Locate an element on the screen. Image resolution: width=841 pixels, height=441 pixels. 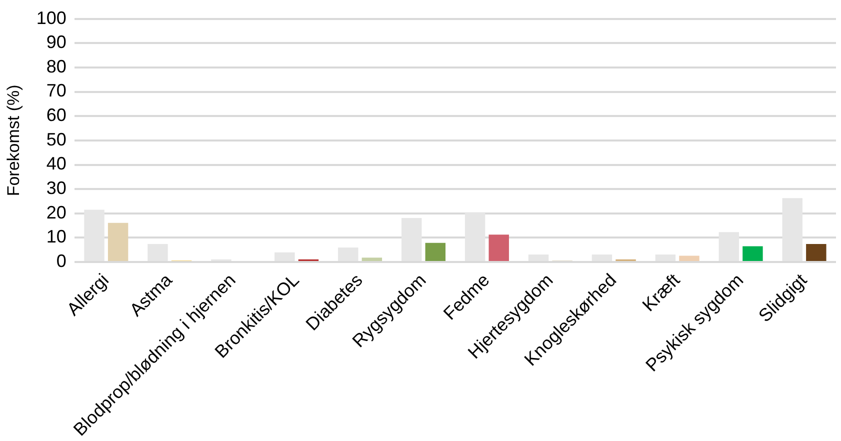
y-tick-label: 40 is located at coordinates (56, 164).